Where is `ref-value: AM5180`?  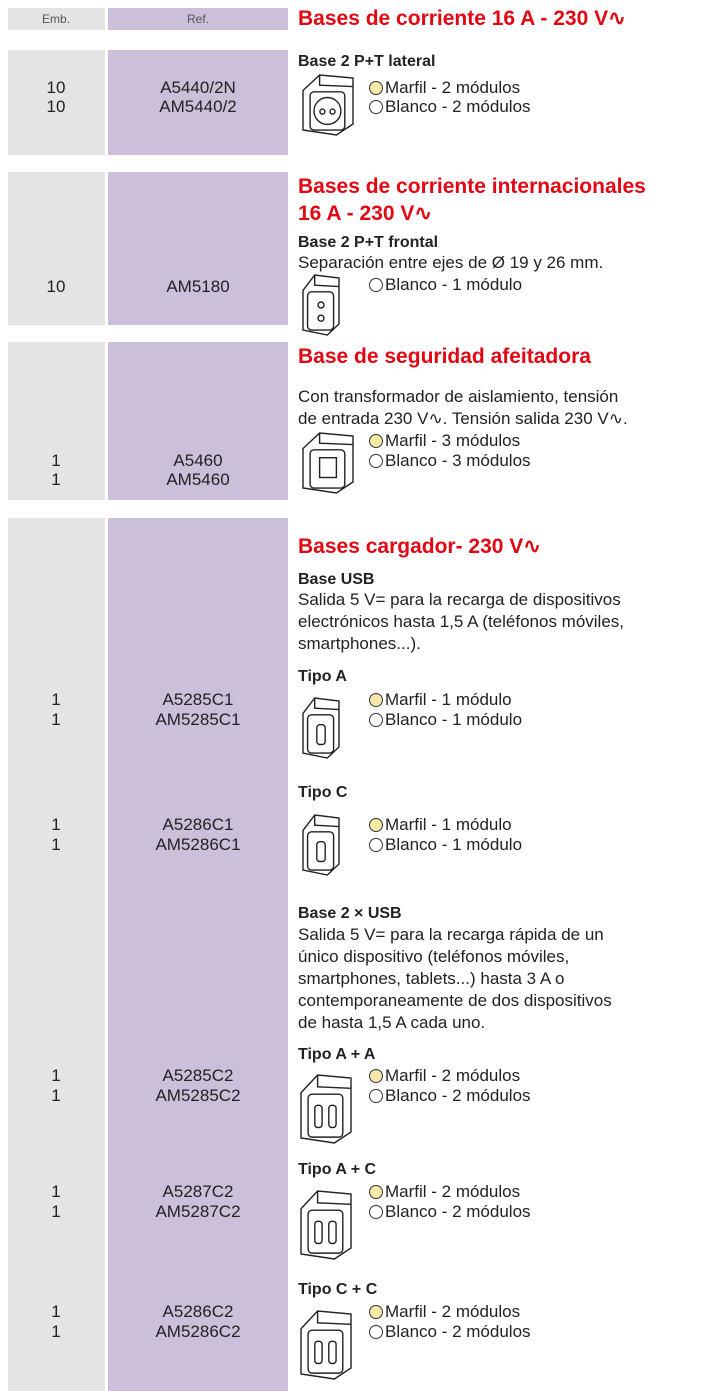
ref-value: AM5180 is located at coordinates (198, 286).